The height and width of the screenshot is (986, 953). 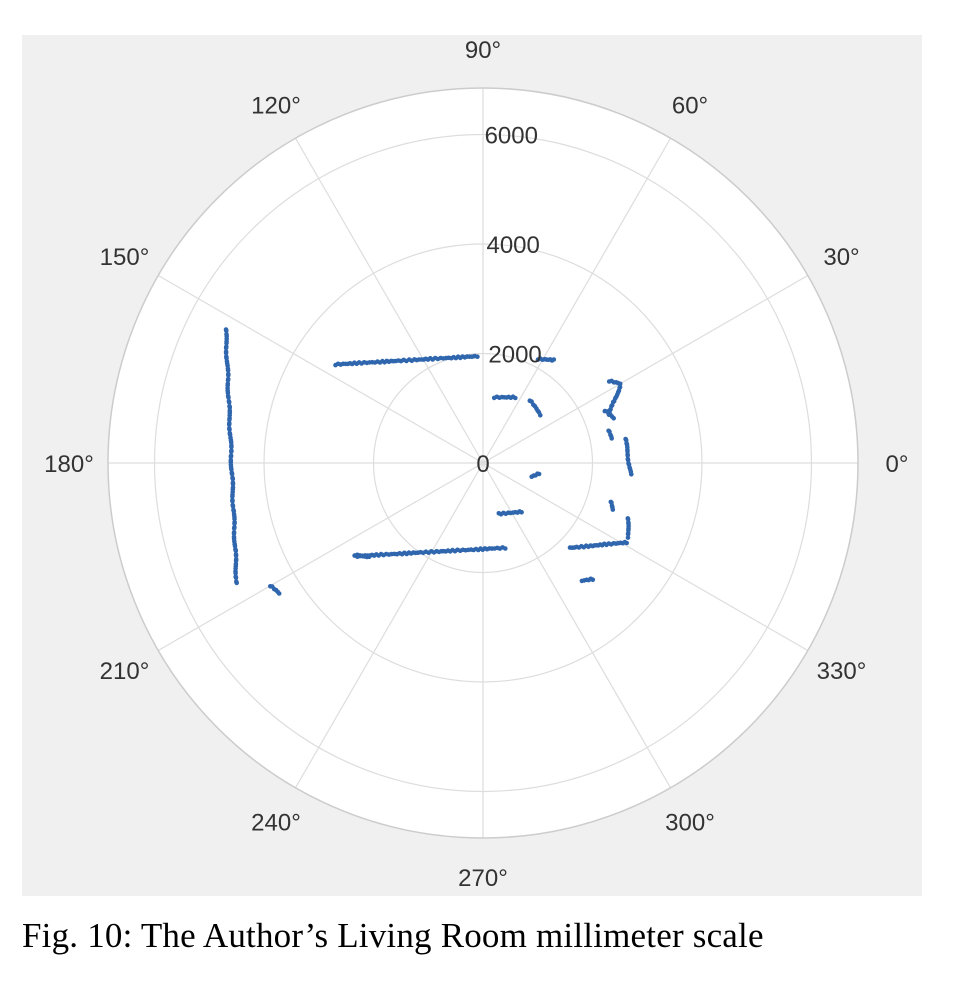 I want to click on angle-tick-label: 120°, so click(x=276, y=106).